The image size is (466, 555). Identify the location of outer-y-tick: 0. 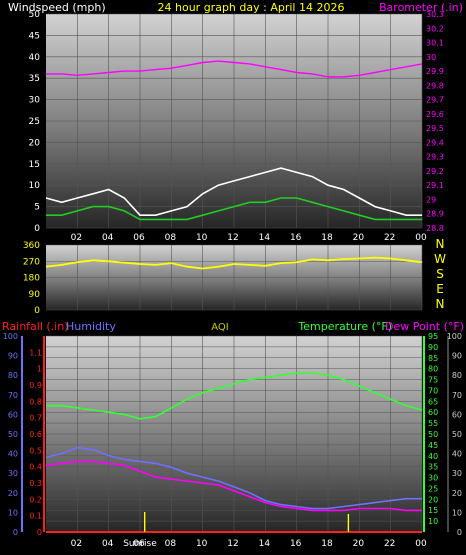
(459, 532).